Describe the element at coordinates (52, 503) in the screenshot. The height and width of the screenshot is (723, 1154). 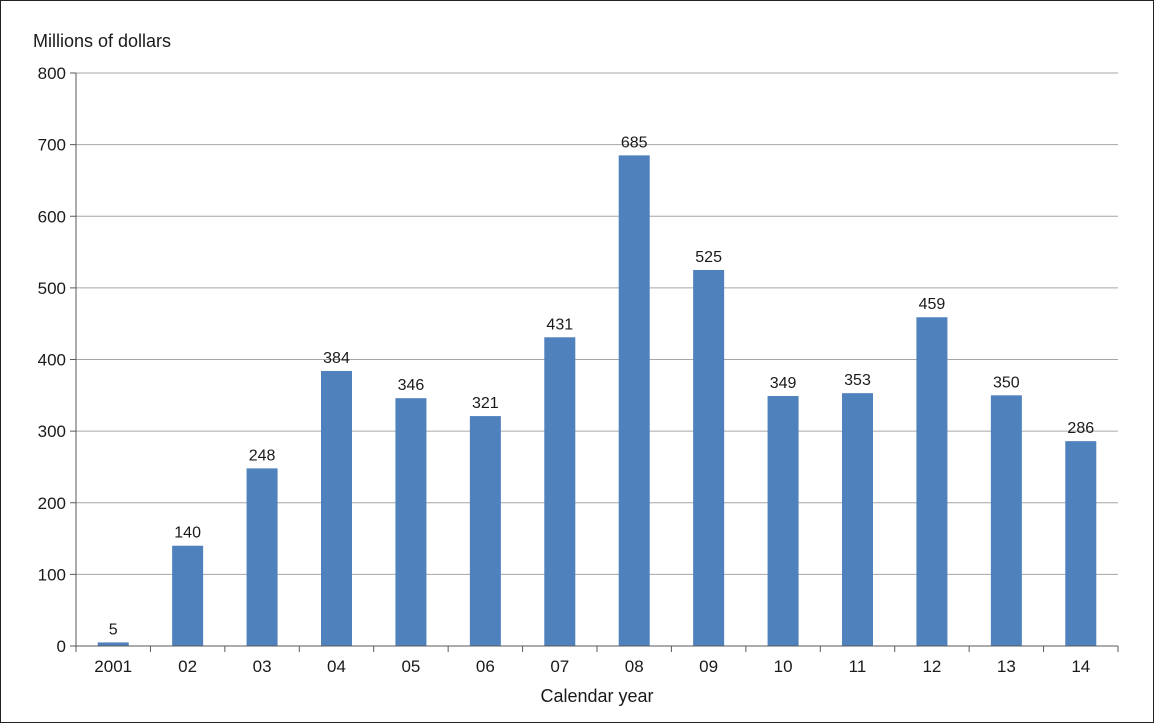
I see `y-tick-label: 200` at that location.